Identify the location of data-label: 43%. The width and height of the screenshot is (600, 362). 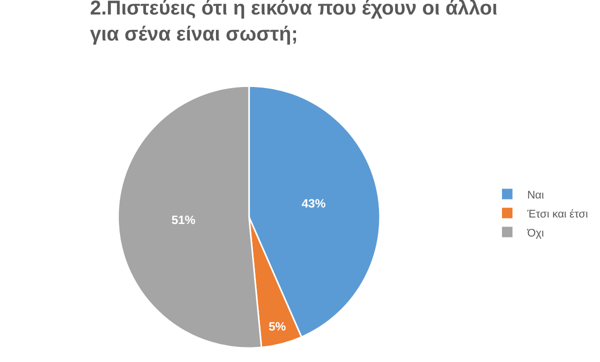
(314, 203).